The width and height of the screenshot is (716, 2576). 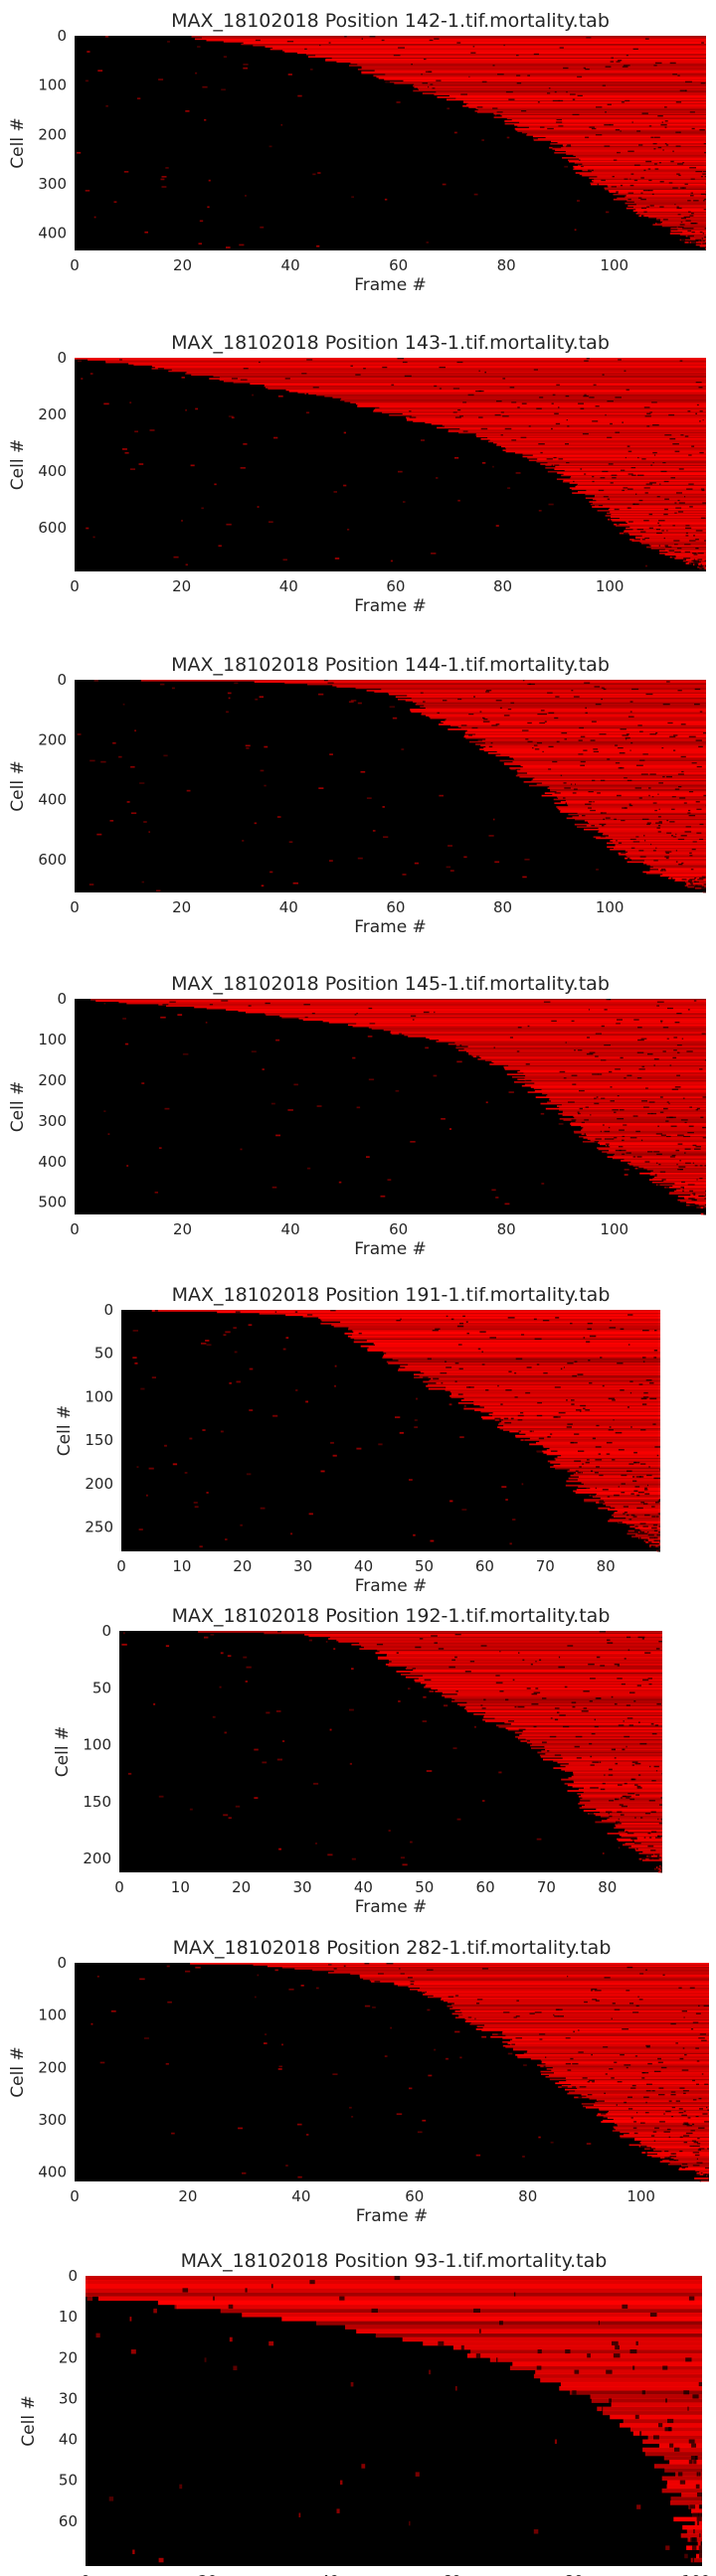 What do you see at coordinates (545, 1566) in the screenshot?
I see `x-tick-label: 70` at bounding box center [545, 1566].